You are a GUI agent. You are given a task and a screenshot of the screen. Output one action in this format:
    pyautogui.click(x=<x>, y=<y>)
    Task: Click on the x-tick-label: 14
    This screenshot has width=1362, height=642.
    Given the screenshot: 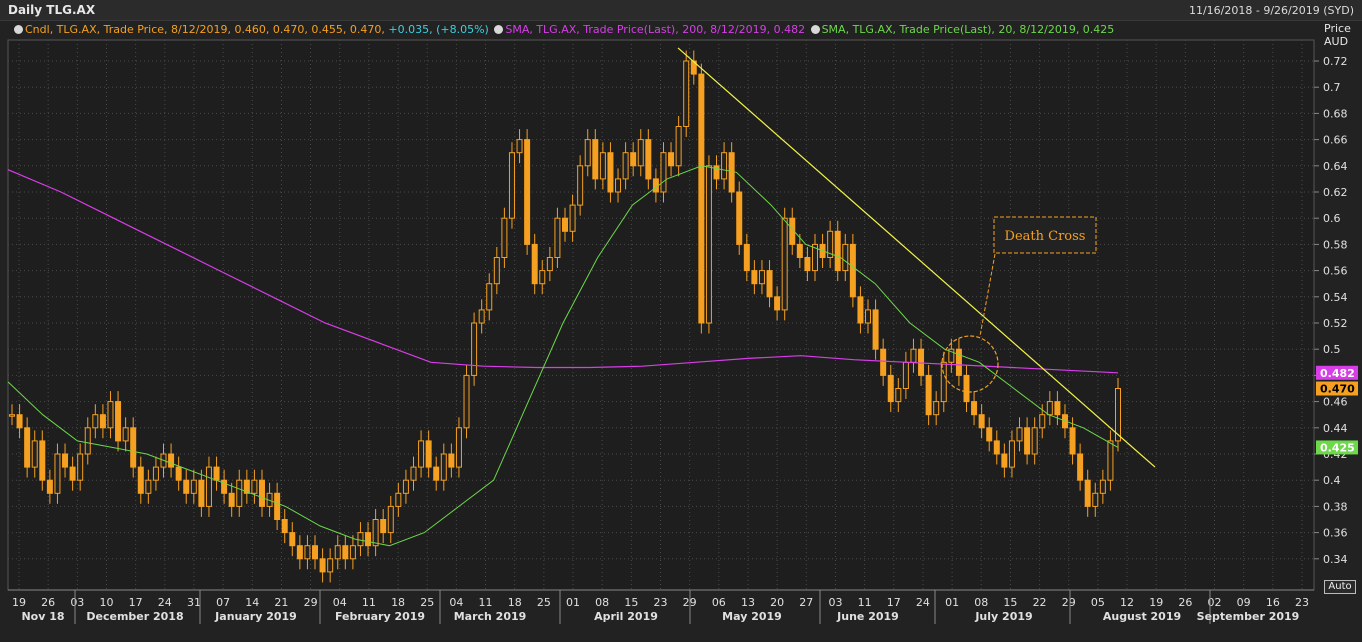 What is the action you would take?
    pyautogui.click(x=252, y=602)
    